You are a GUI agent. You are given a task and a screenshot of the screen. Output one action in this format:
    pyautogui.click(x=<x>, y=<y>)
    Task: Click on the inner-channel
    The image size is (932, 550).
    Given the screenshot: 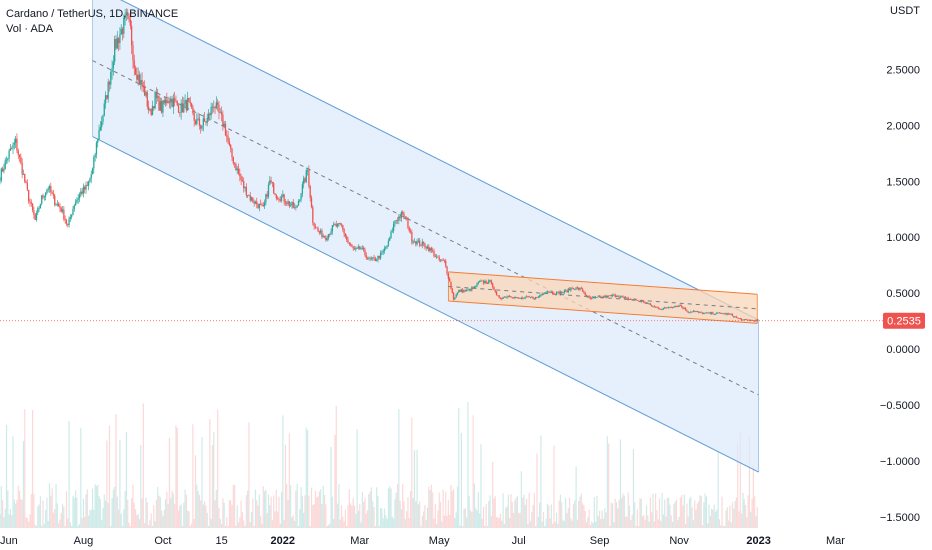 What is the action you would take?
    pyautogui.click(x=602, y=297)
    